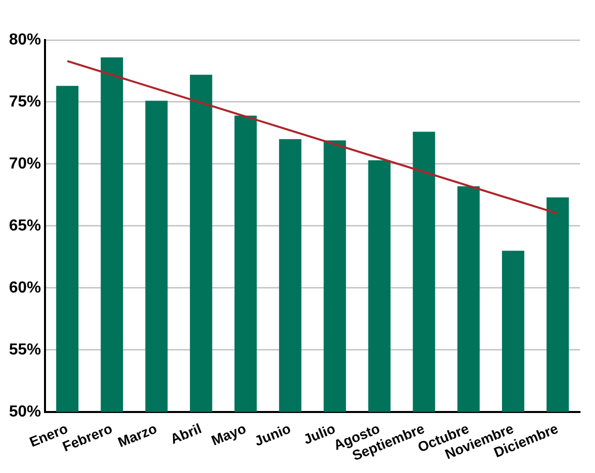 The height and width of the screenshot is (473, 595). Describe the element at coordinates (25, 39) in the screenshot. I see `y-tick-label: 80%` at that location.